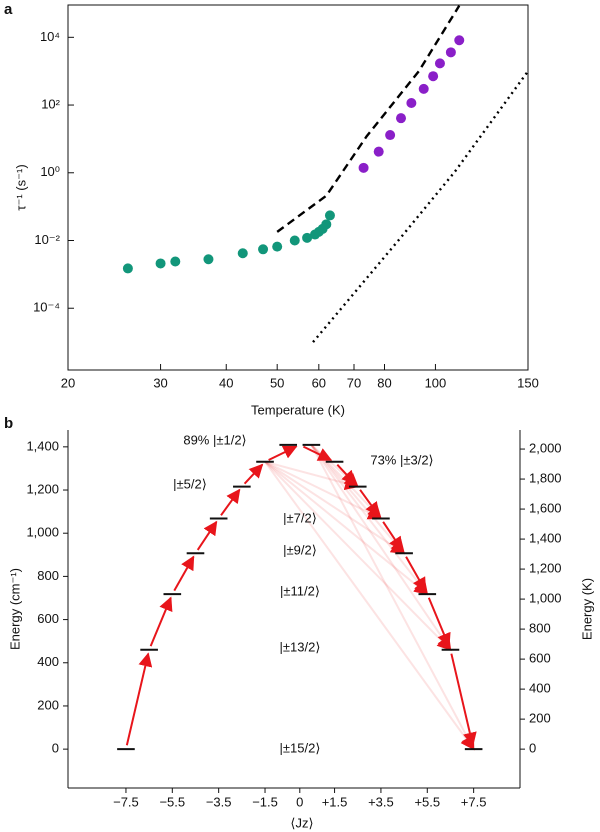 This screenshot has width=600, height=832. Describe the element at coordinates (545, 568) in the screenshot. I see `y2-tick-label: 1,200` at that location.